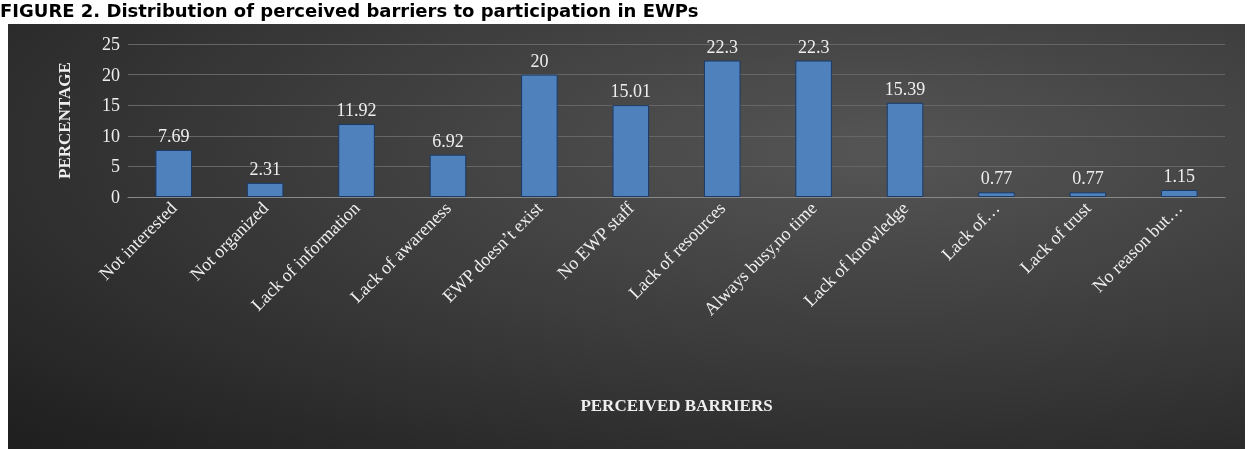 The width and height of the screenshot is (1252, 449). Describe the element at coordinates (111, 74) in the screenshot. I see `y-tick-label: 20` at that location.